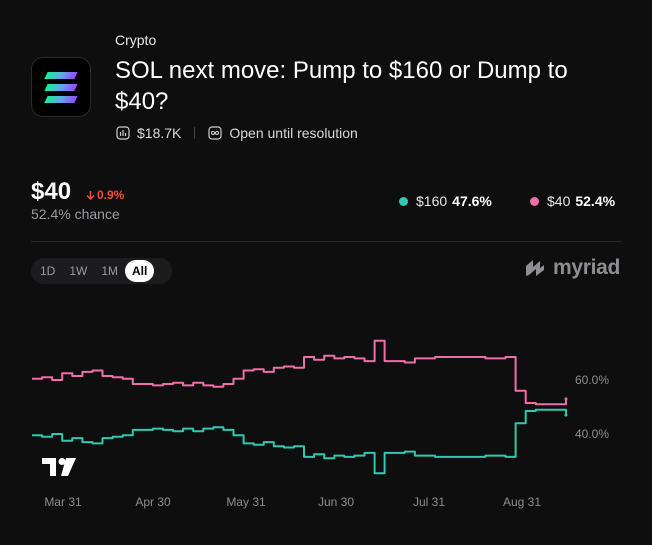 The width and height of the screenshot is (652, 545). I want to click on infinity-icon, so click(215, 133).